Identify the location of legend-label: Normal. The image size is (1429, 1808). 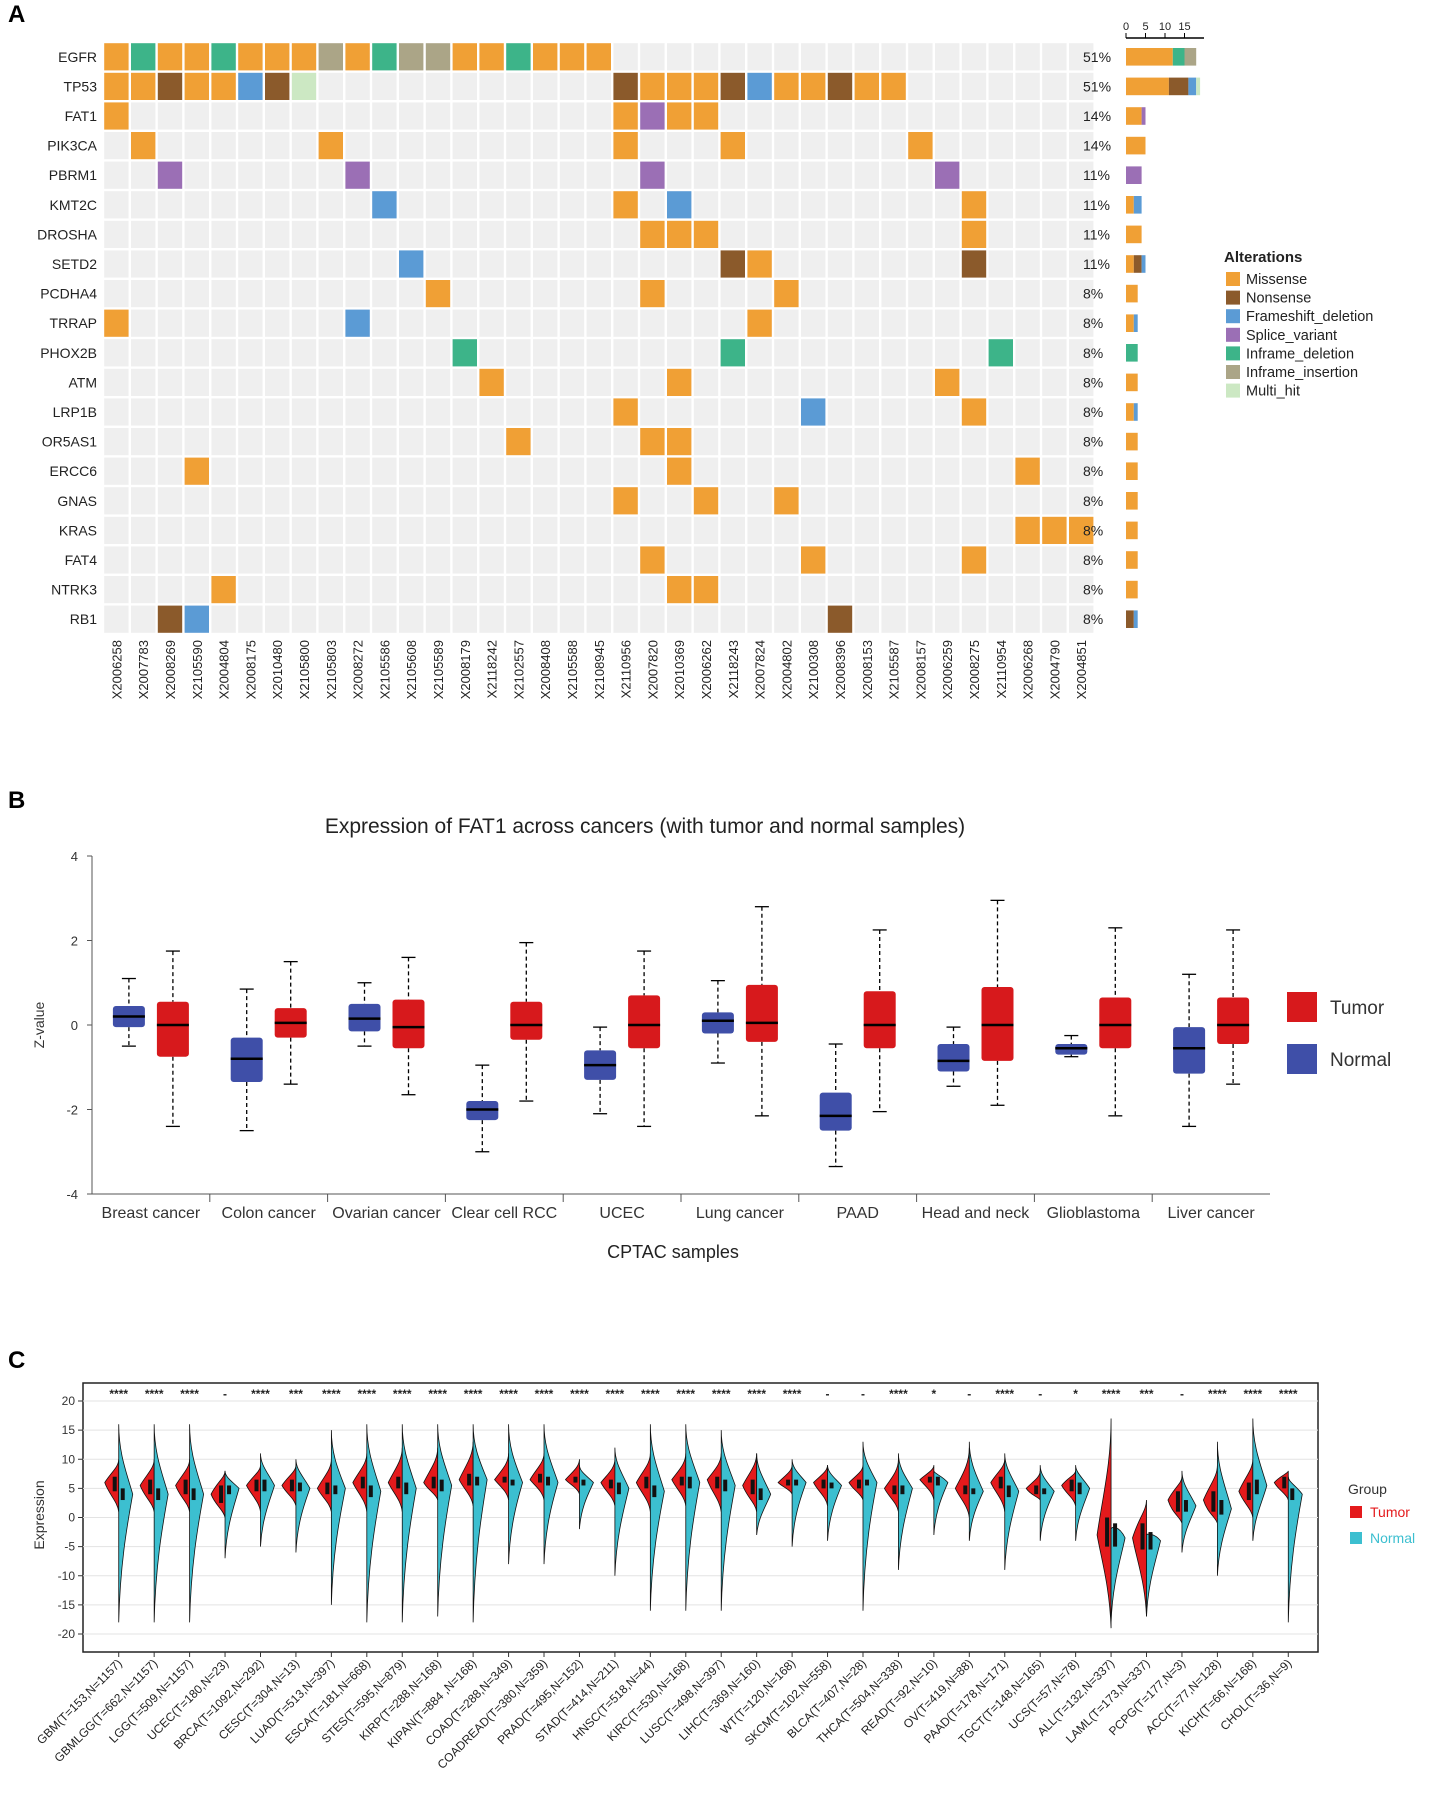
(1392, 1538).